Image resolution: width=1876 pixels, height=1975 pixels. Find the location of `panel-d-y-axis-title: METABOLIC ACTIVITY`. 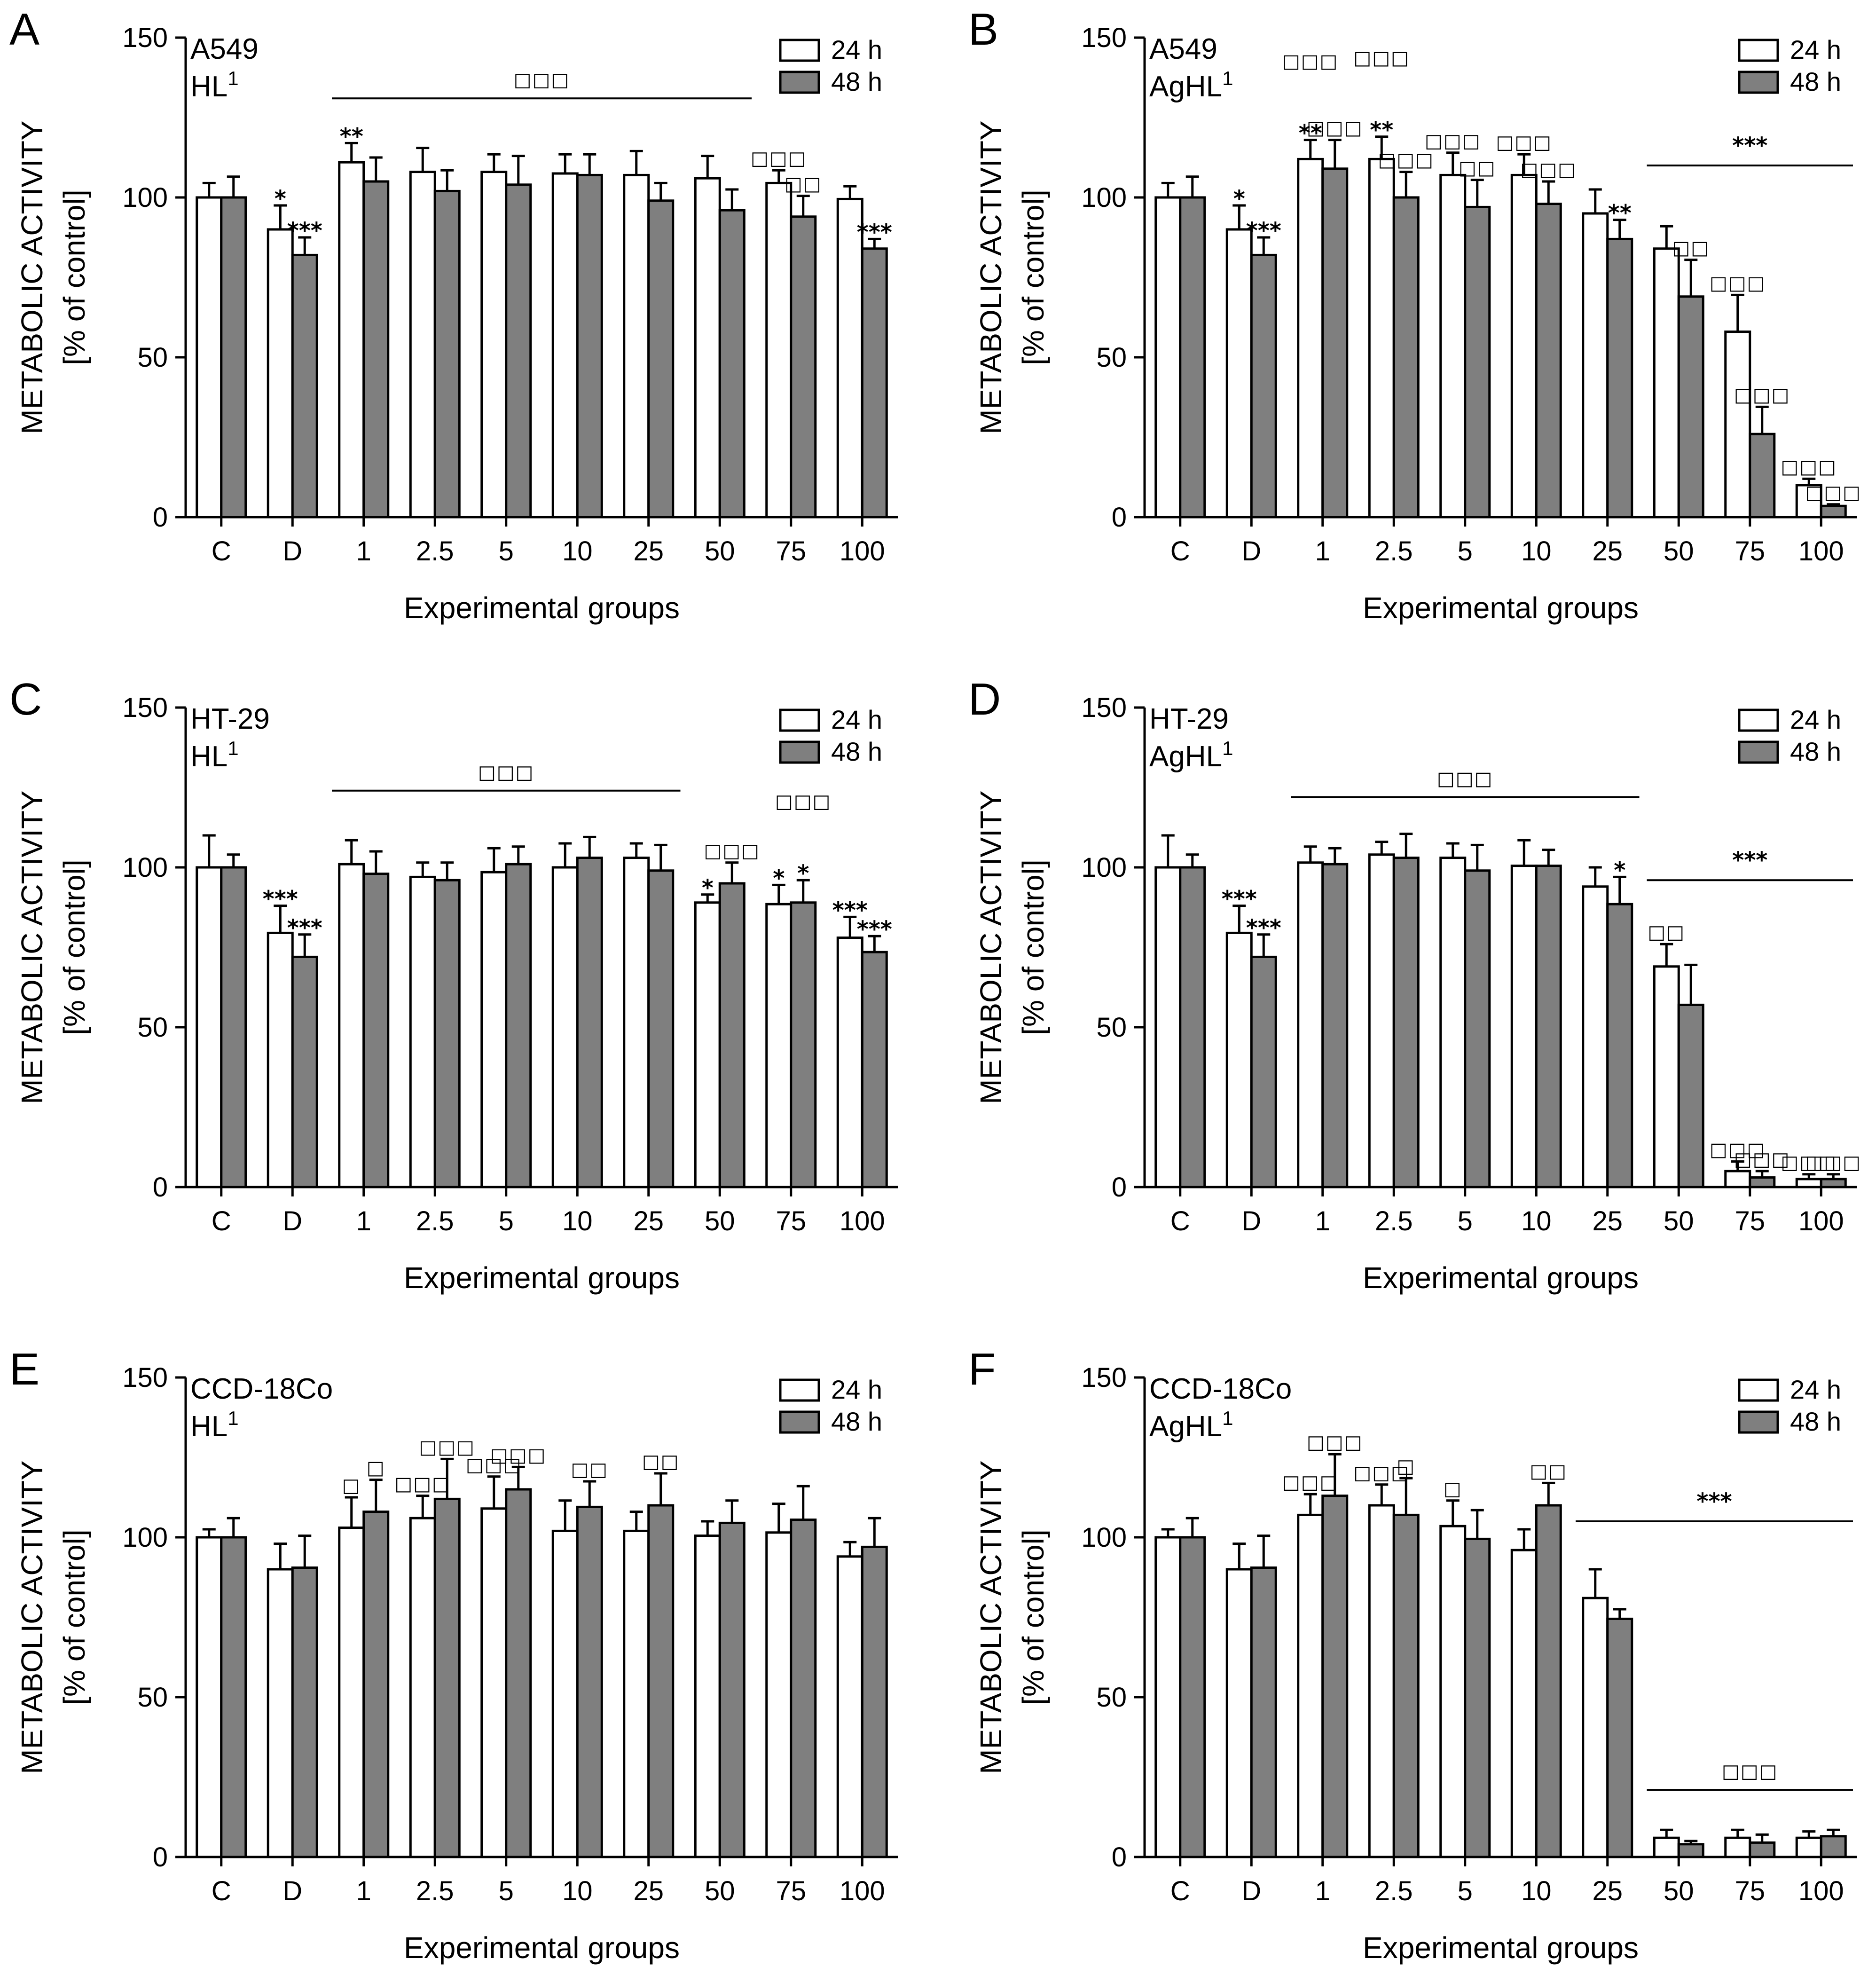

panel-d-y-axis-title: METABOLIC ACTIVITY is located at coordinates (991, 947).